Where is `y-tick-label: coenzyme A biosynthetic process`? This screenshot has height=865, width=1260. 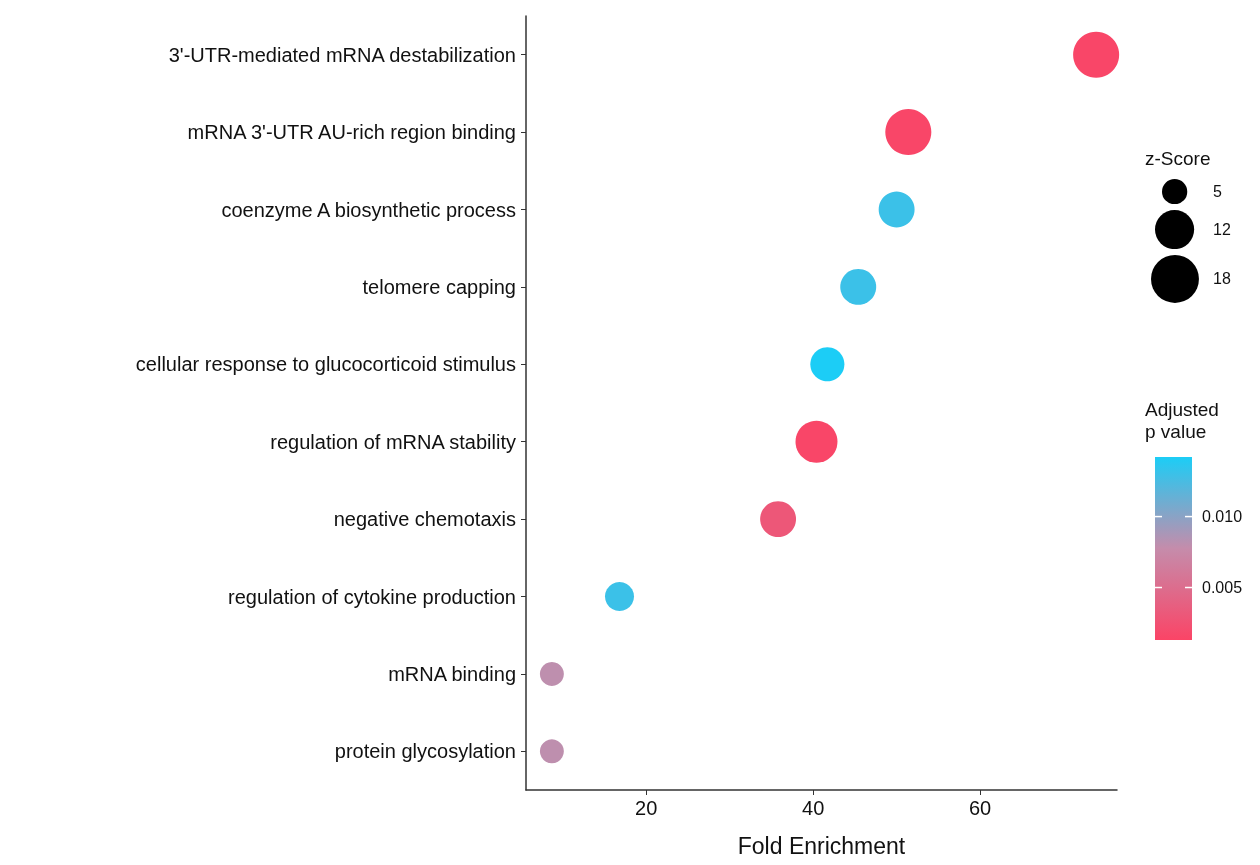 y-tick-label: coenzyme A biosynthetic process is located at coordinates (368, 209).